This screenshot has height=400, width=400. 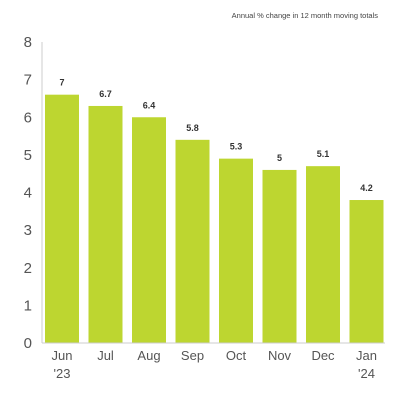 I want to click on x-category-label: Sep, so click(x=192, y=355).